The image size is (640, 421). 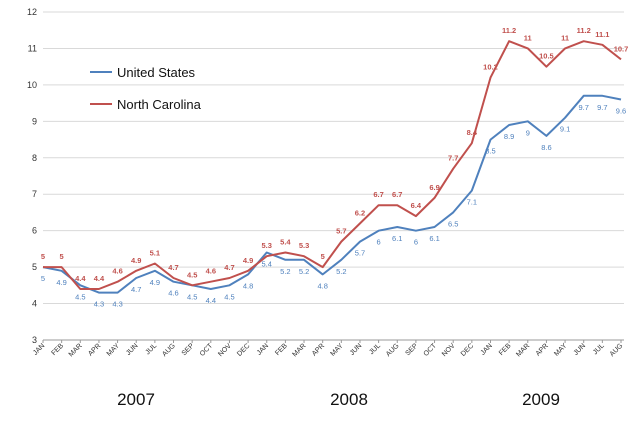 What do you see at coordinates (34, 304) in the screenshot?
I see `y-tick-label: 4` at bounding box center [34, 304].